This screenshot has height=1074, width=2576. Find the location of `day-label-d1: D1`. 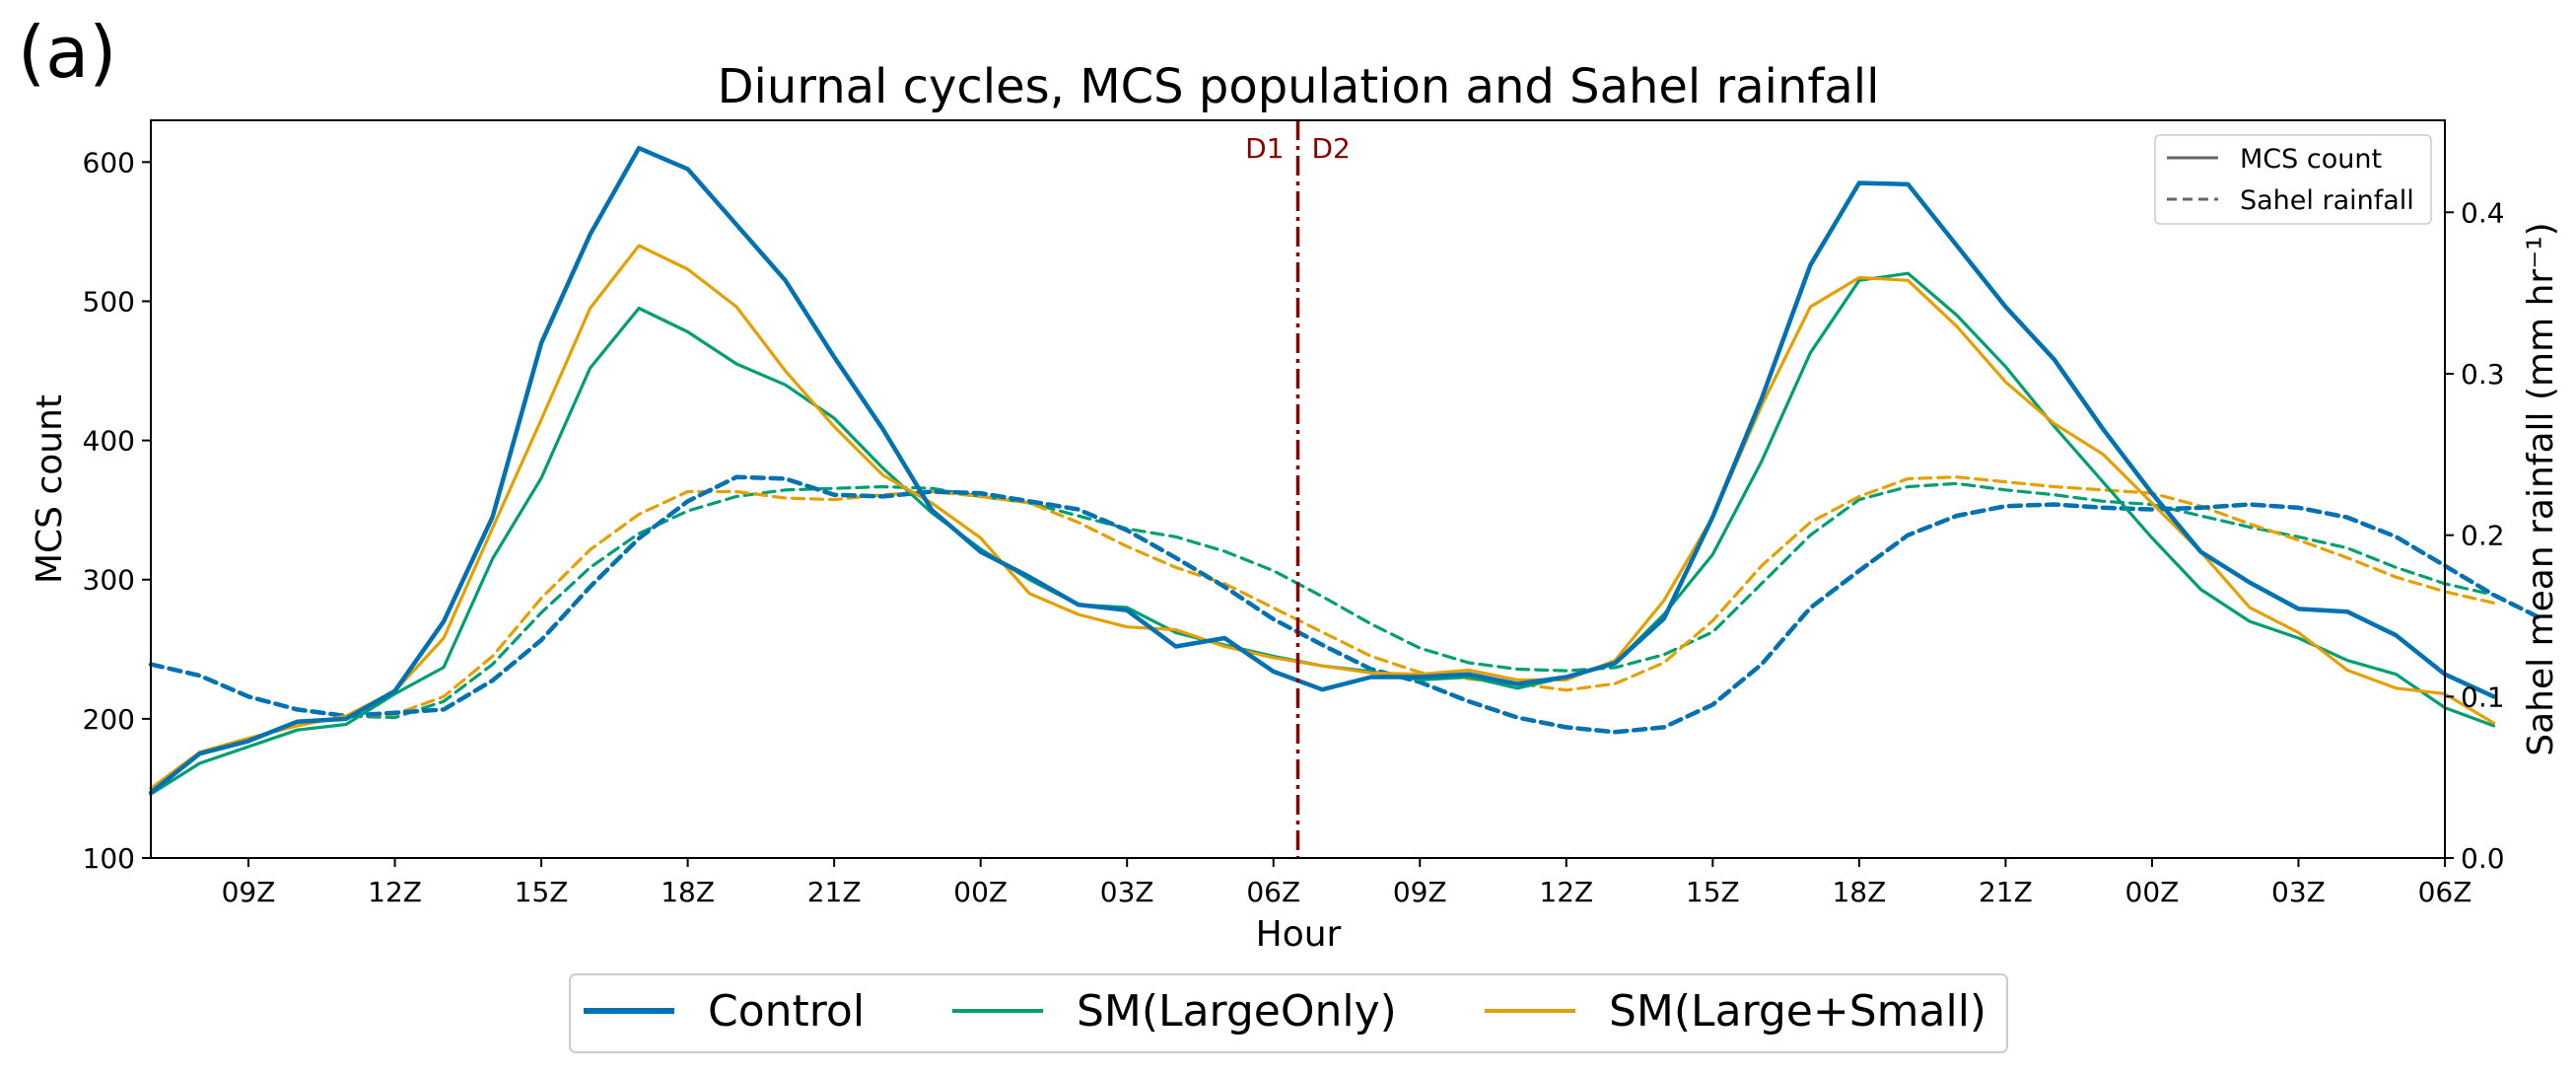

day-label-d1: D1 is located at coordinates (1265, 148).